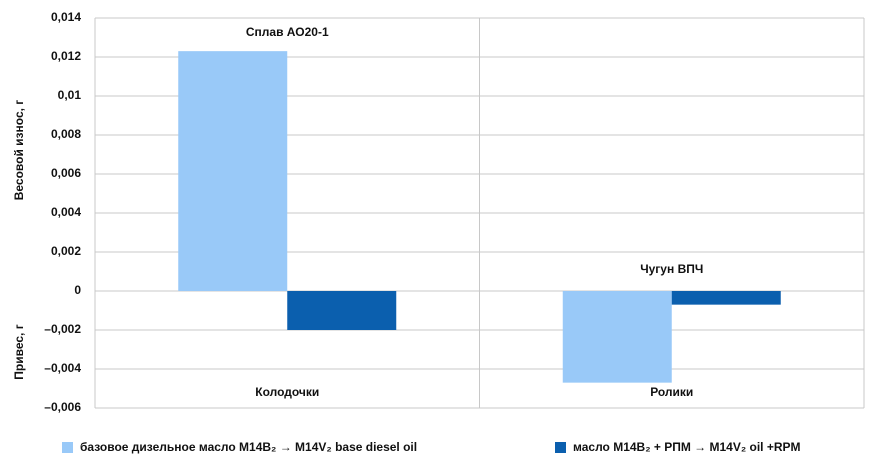 The width and height of the screenshot is (874, 475). Describe the element at coordinates (77, 290) in the screenshot. I see `y-tick-label: 0` at that location.